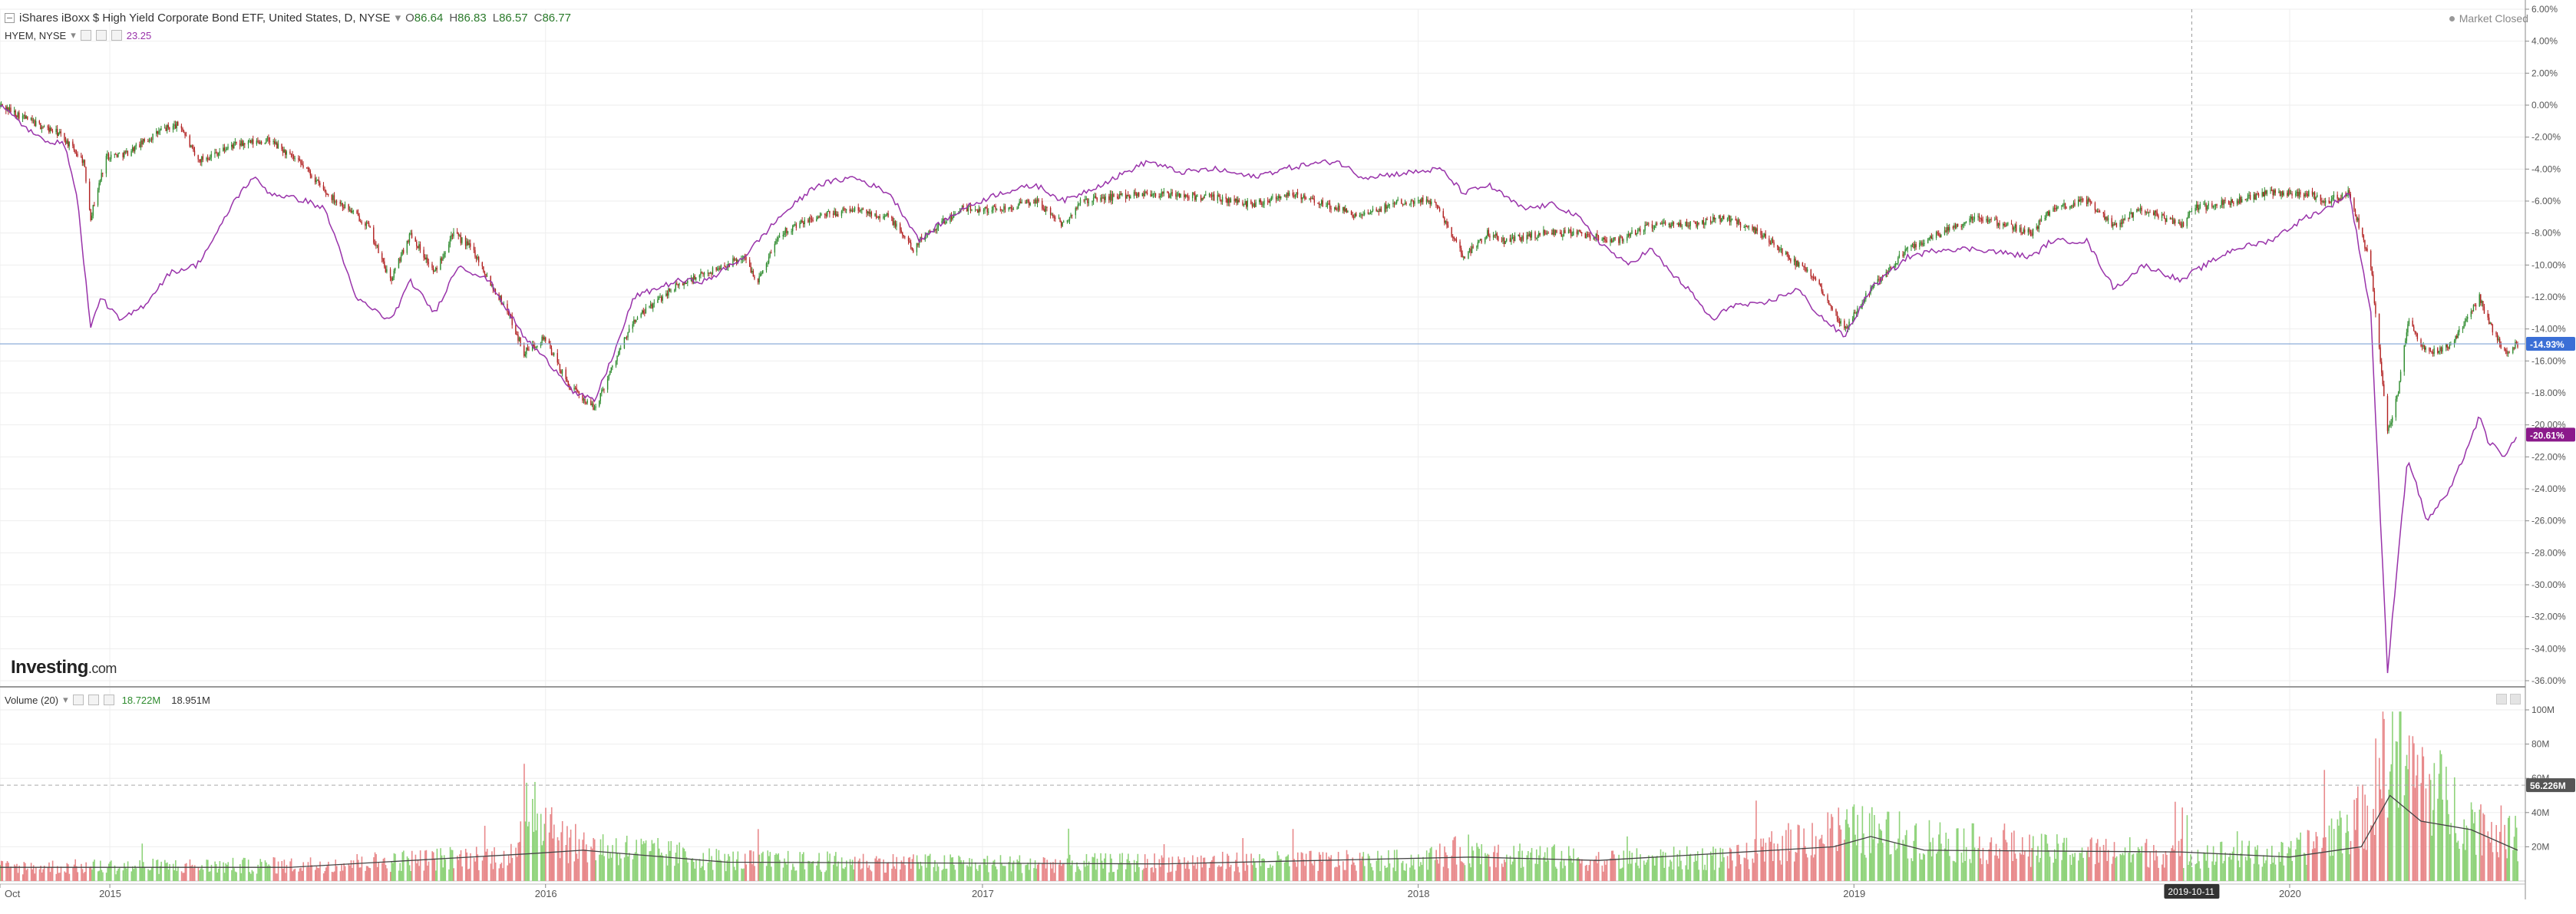 The width and height of the screenshot is (2576, 914). Describe the element at coordinates (32, 700) in the screenshot. I see `volume-label: Volume (20)` at that location.